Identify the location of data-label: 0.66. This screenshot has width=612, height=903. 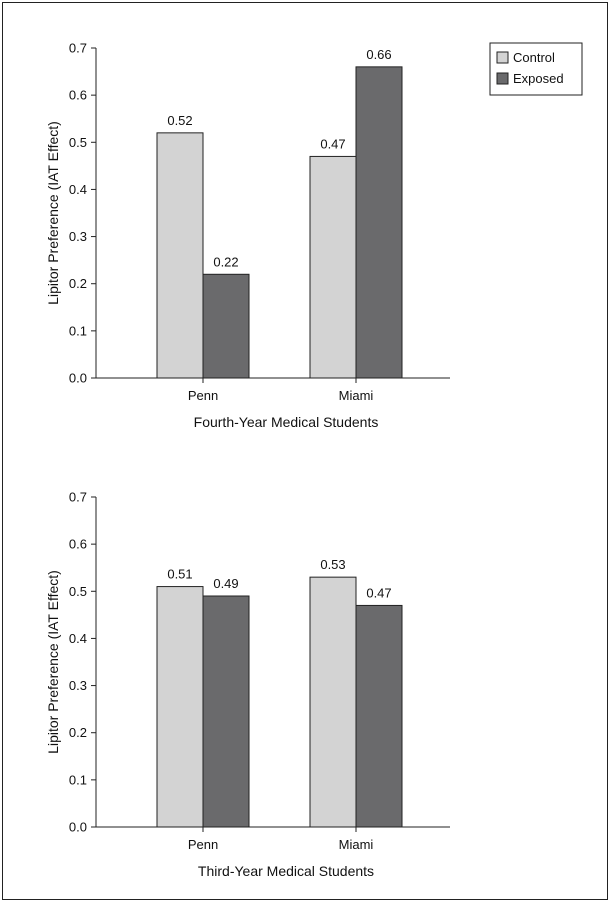
(378, 54).